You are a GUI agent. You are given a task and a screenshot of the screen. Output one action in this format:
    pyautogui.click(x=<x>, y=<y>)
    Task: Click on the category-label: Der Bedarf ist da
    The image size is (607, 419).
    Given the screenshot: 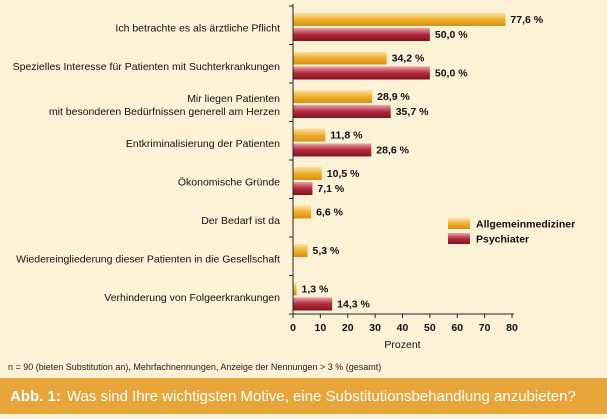 What is the action you would take?
    pyautogui.click(x=240, y=221)
    